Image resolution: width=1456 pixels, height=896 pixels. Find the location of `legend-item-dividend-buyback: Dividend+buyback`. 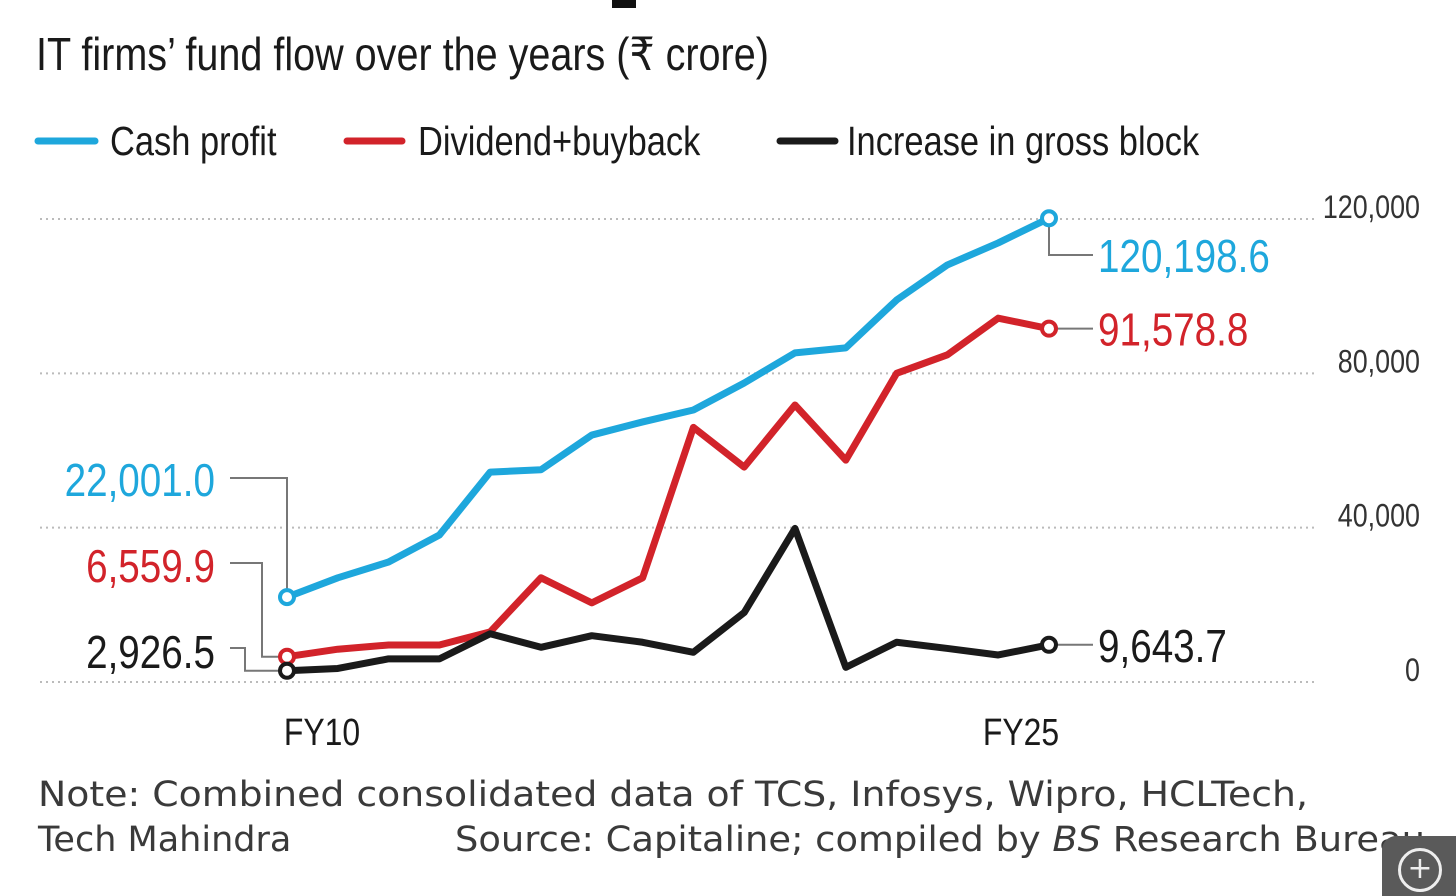

legend-item-dividend-buyback: Dividend+buyback is located at coordinates (521, 142).